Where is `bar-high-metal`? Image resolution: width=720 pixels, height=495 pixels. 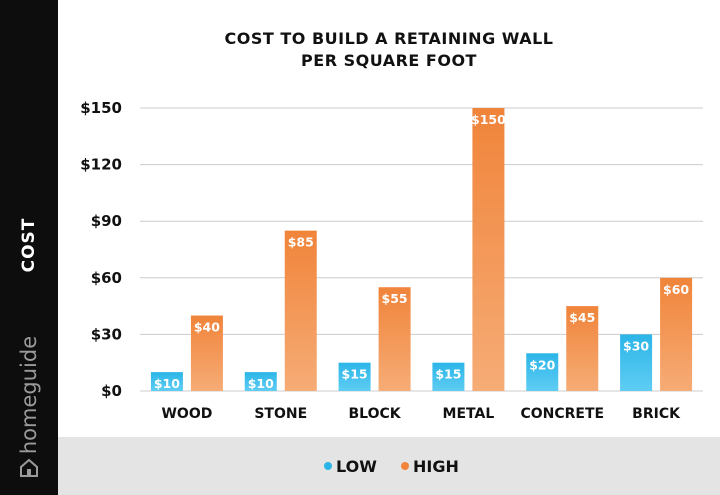 bar-high-metal is located at coordinates (488, 249).